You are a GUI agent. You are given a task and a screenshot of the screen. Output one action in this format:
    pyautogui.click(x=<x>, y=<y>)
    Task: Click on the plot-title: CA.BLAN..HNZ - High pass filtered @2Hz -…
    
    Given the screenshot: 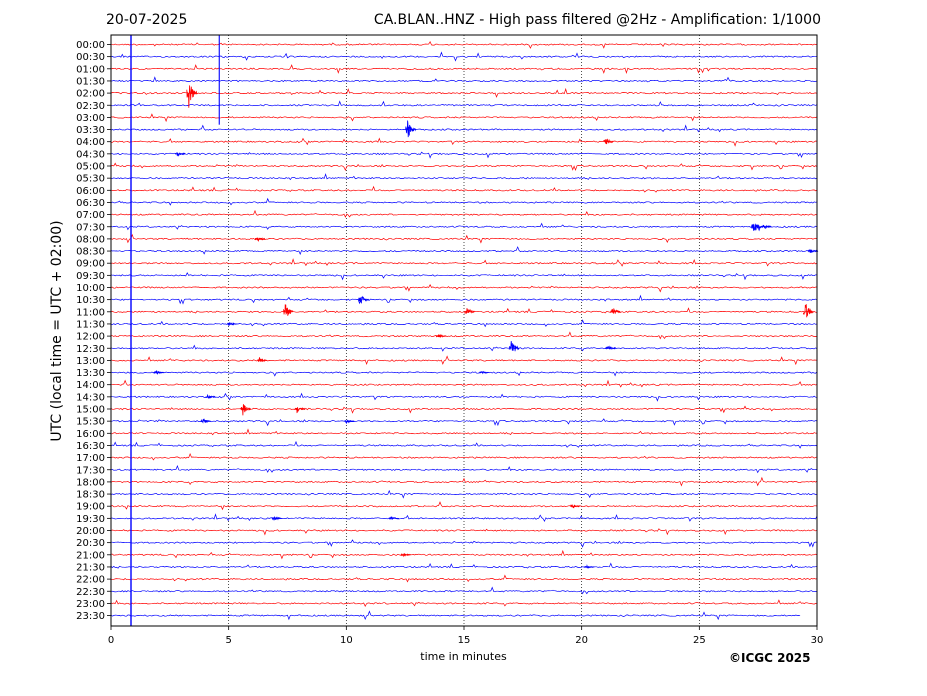 What is the action you would take?
    pyautogui.click(x=597, y=20)
    